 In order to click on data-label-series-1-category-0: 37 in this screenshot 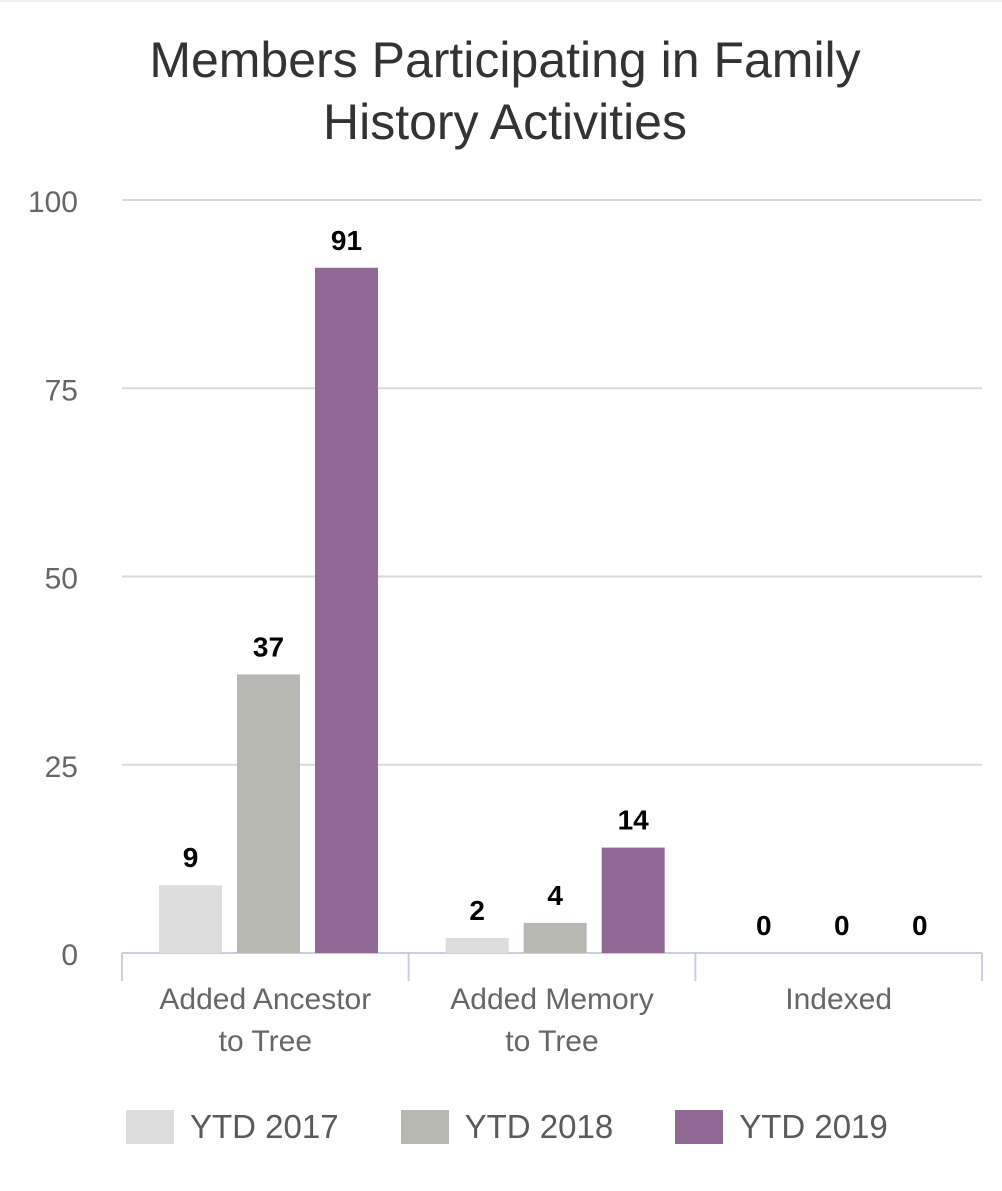, I will do `click(268, 646)`.